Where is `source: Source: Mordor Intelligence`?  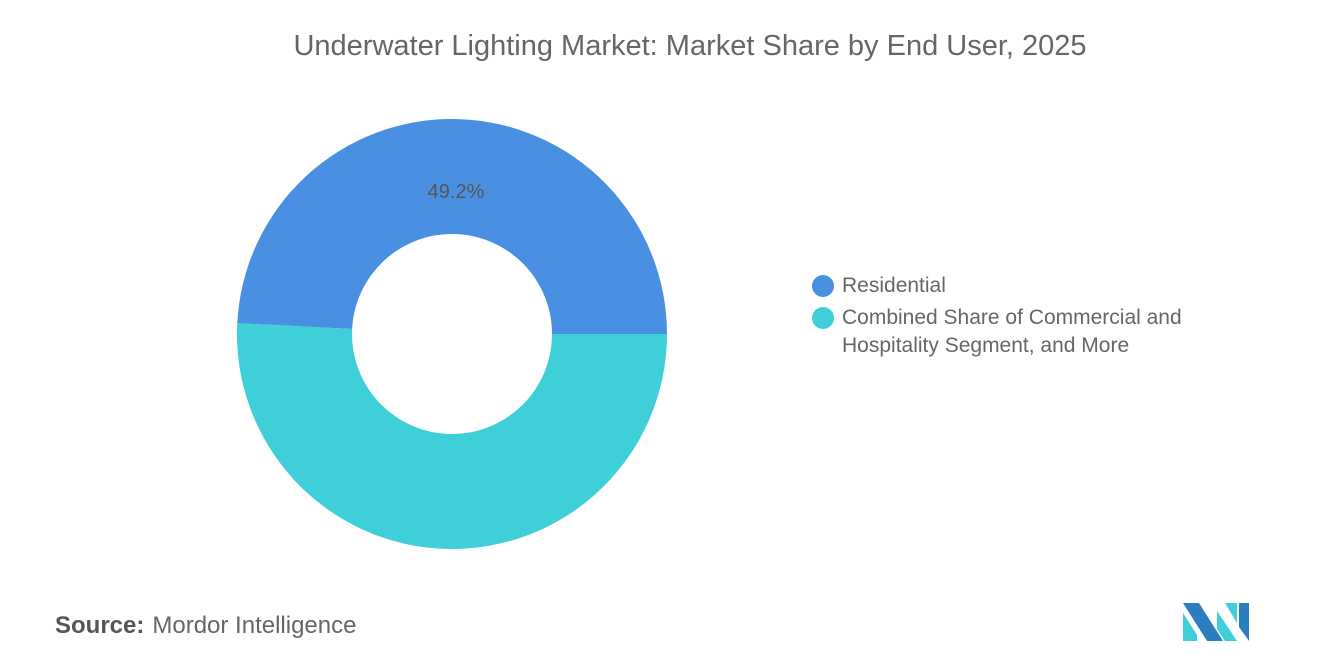 source: Source: Mordor Intelligence is located at coordinates (205, 626).